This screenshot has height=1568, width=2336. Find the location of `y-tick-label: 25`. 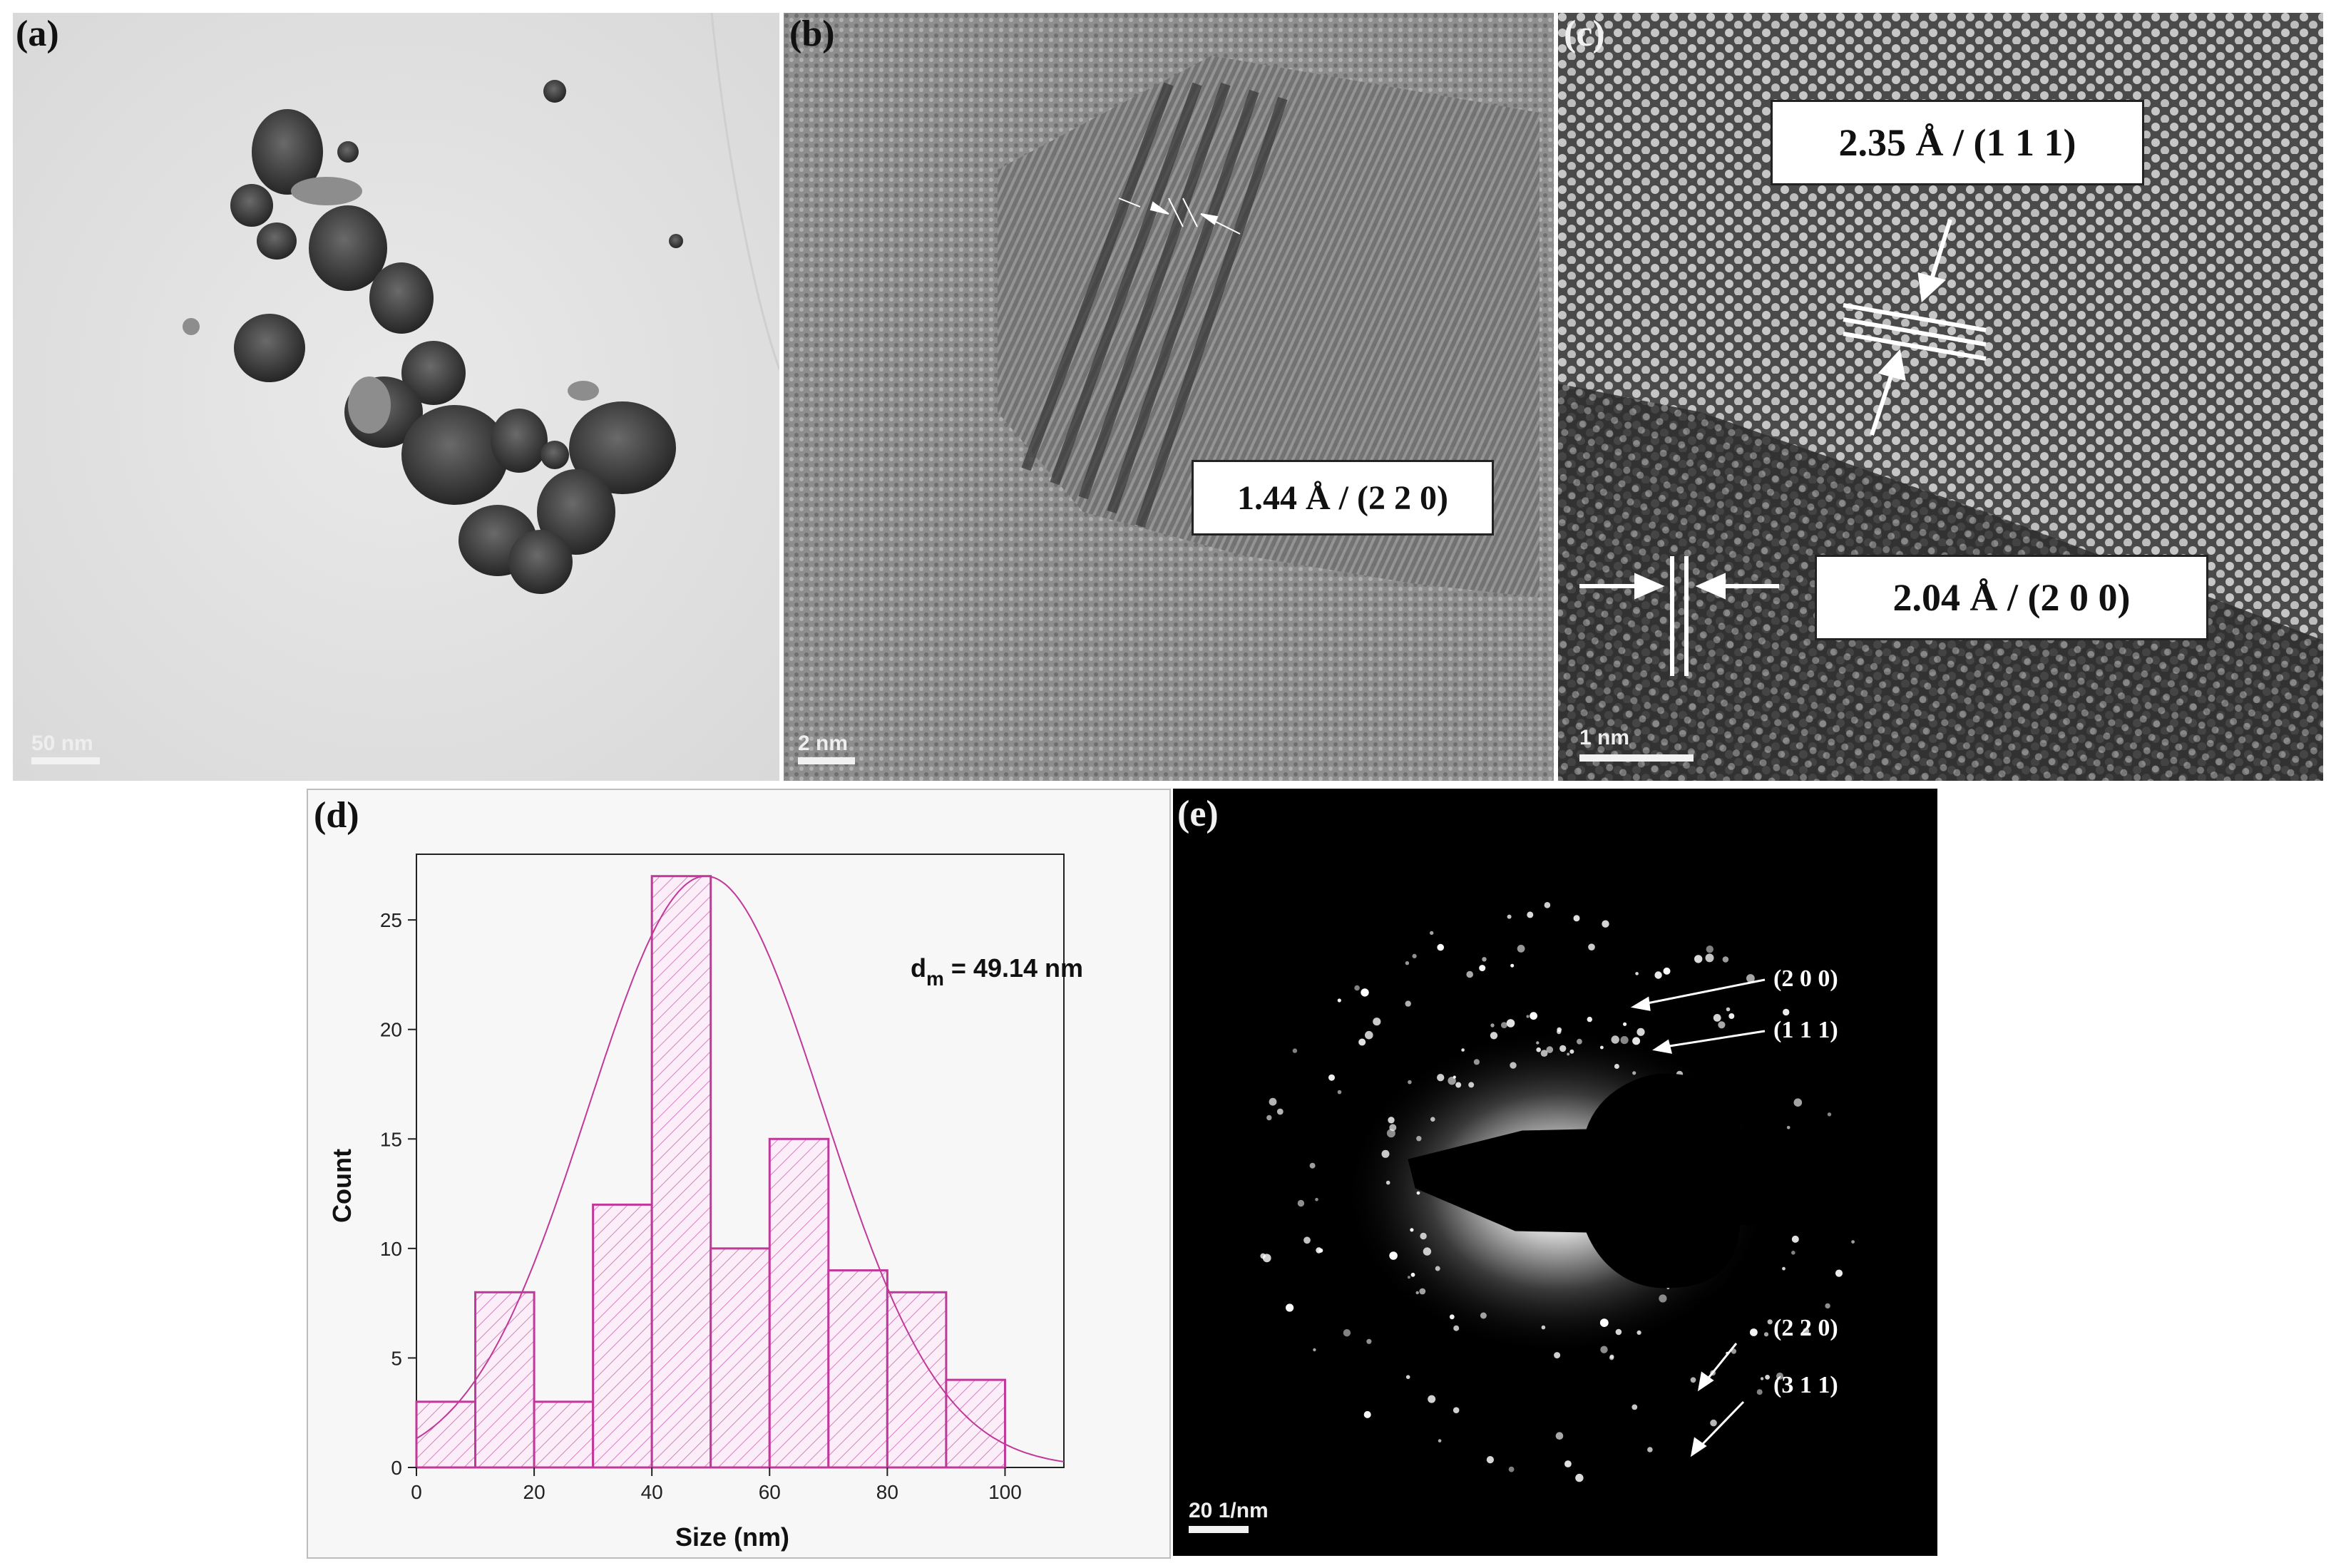

y-tick-label: 25 is located at coordinates (391, 920).